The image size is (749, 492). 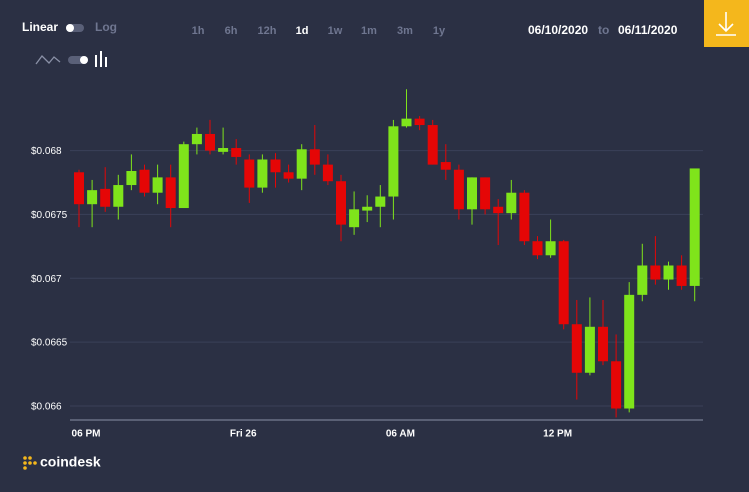 I want to click on y-tick-label: $0.0665, so click(x=49, y=343).